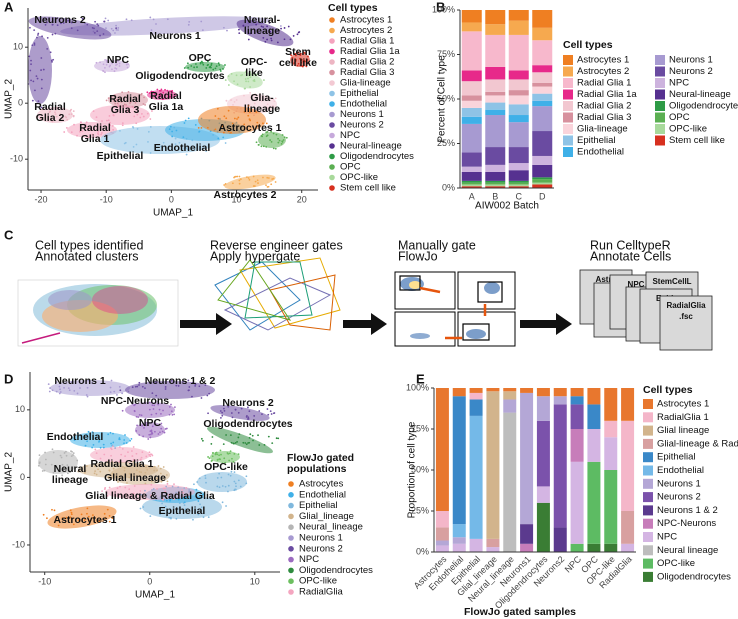 The width and height of the screenshot is (738, 619). I want to click on legend-label: Epithelial, so click(676, 457).